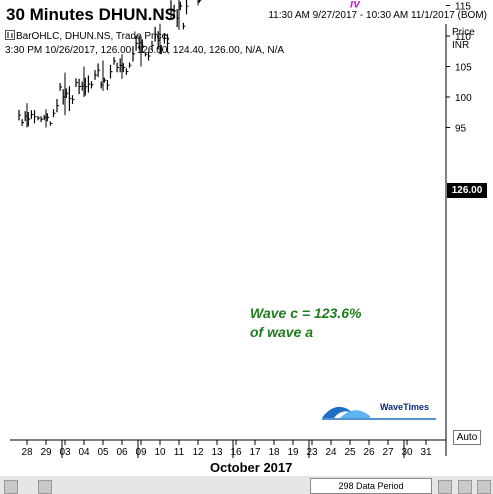  Describe the element at coordinates (198, 452) in the screenshot. I see `date-tick-label: 12` at that location.